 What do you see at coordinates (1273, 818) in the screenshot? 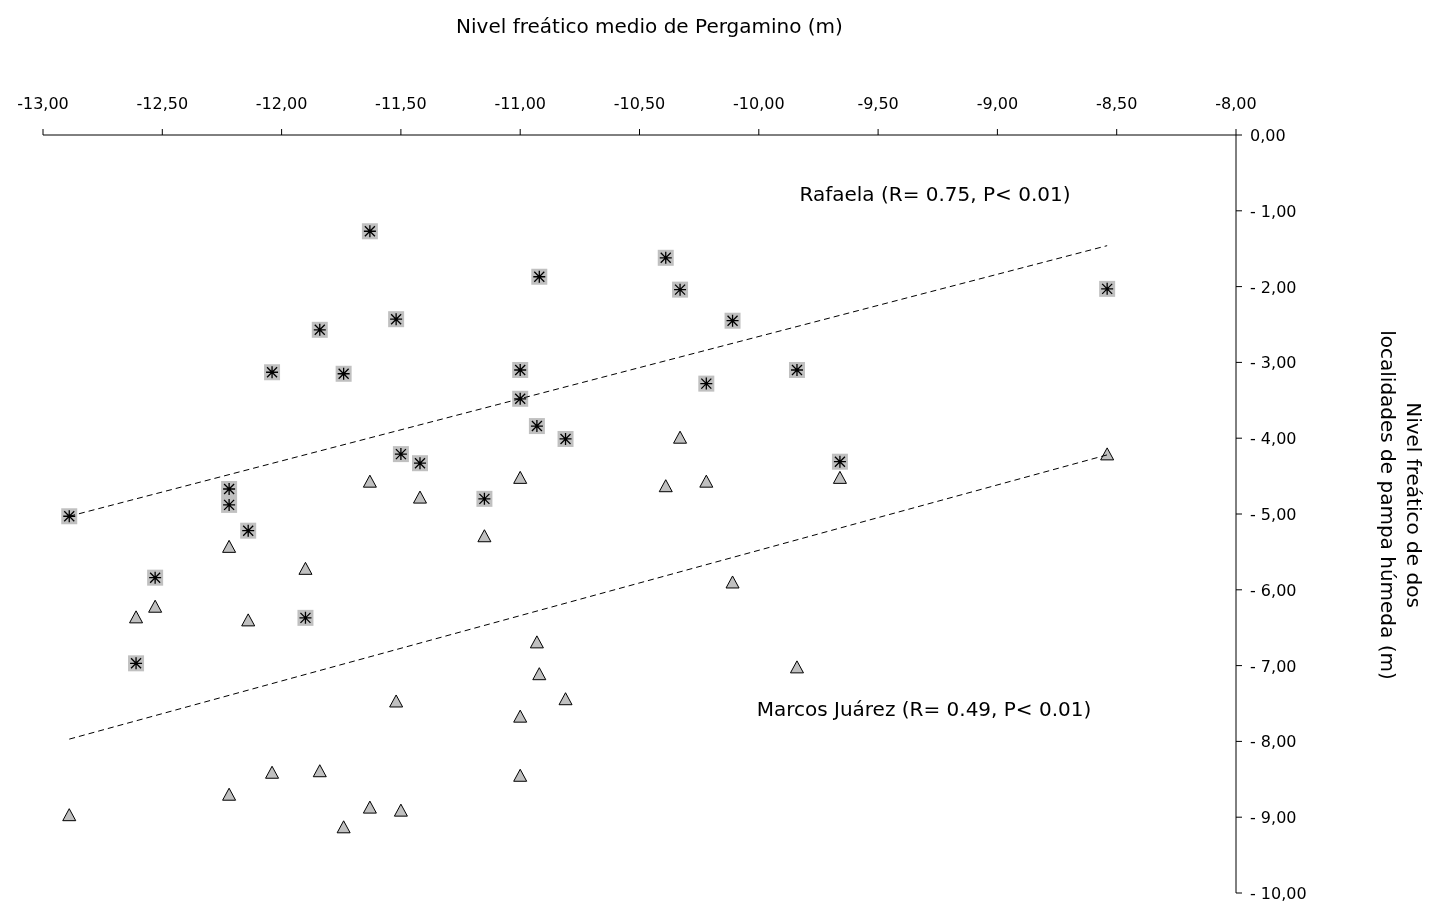
I see `y-tick-label: - 9,00` at bounding box center [1273, 818].